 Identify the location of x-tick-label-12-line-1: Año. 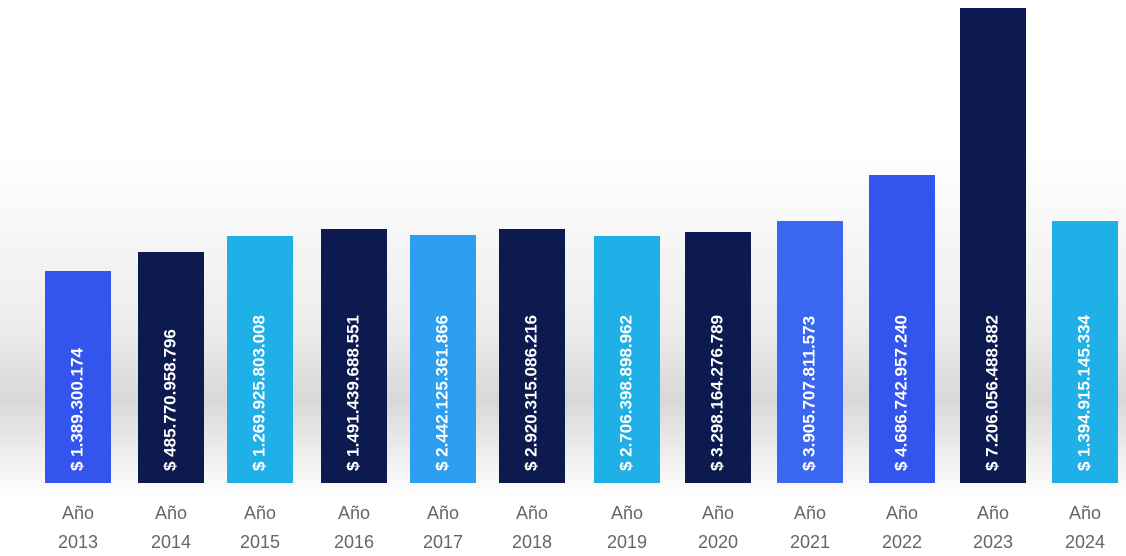
(1085, 513).